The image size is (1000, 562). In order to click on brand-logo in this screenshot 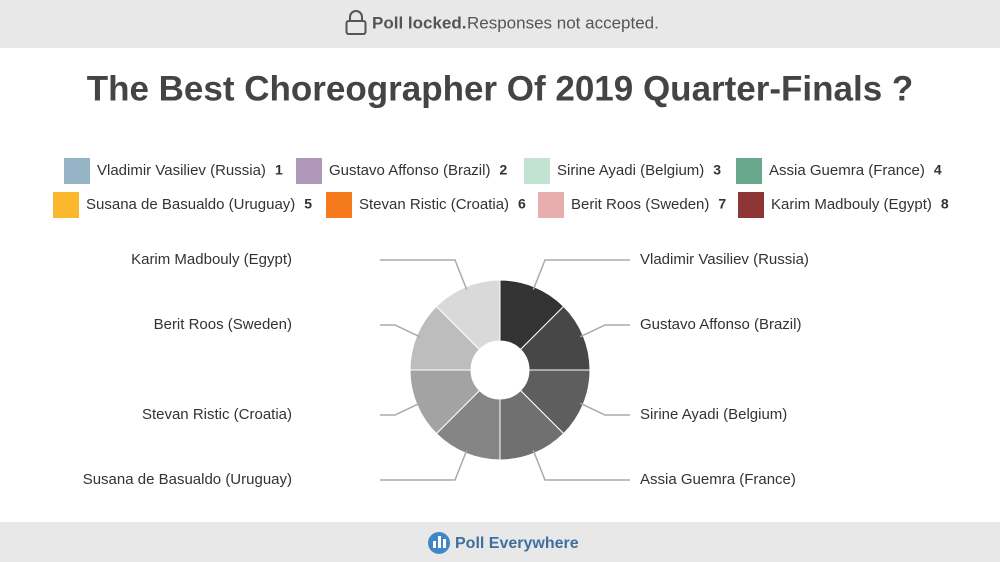, I will do `click(439, 543)`.